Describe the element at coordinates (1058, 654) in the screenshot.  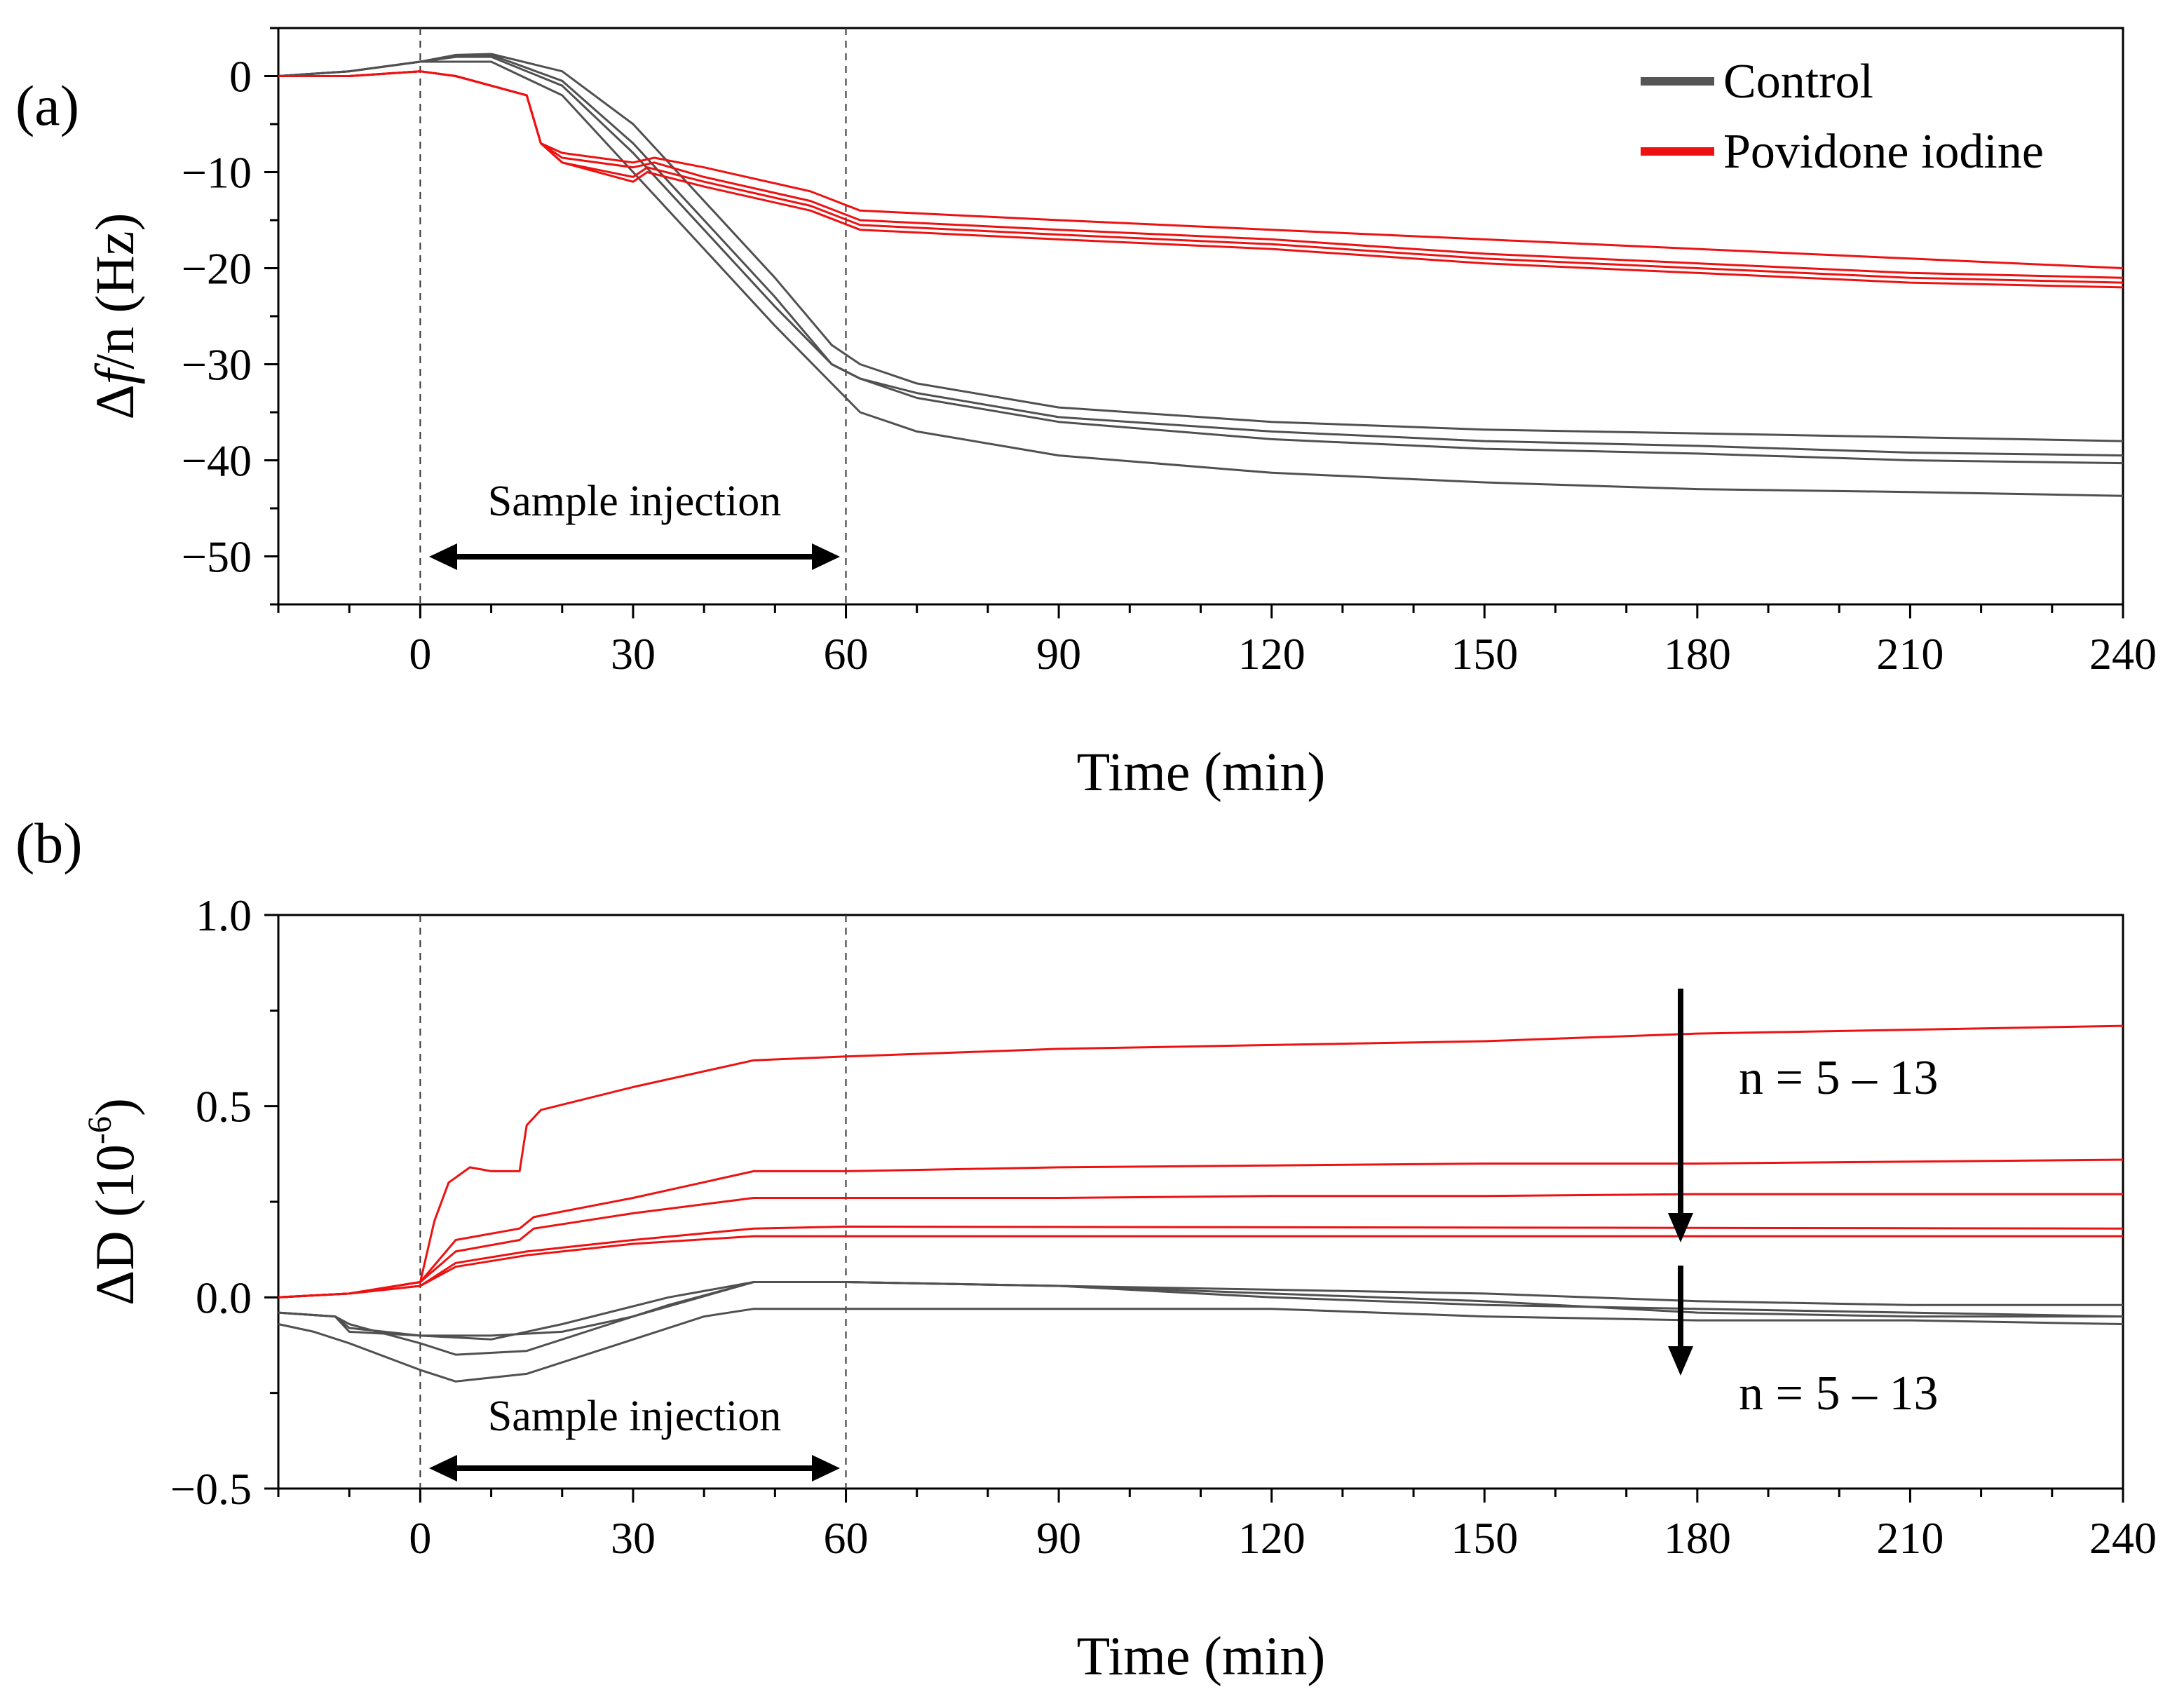
I see `x-tick-label-a-3: 90` at that location.